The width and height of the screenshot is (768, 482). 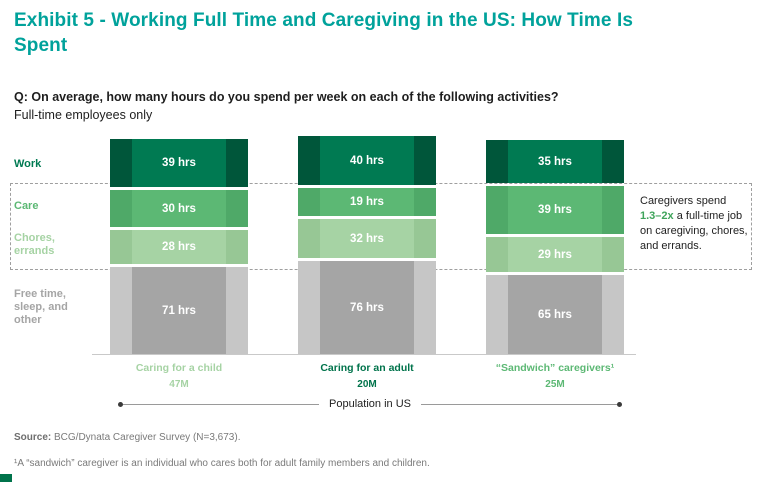 I want to click on population-axis: Population in US, so click(x=370, y=404).